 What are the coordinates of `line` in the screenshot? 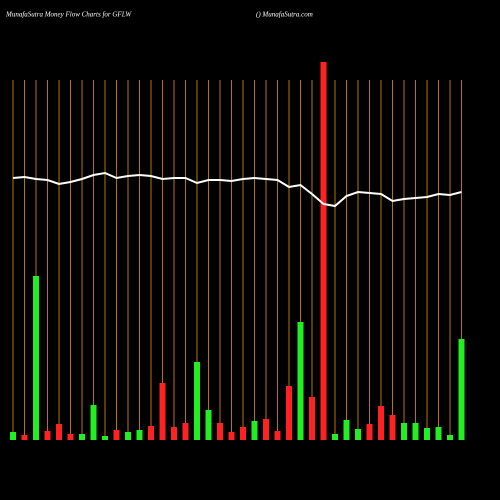 It's located at (237, 189).